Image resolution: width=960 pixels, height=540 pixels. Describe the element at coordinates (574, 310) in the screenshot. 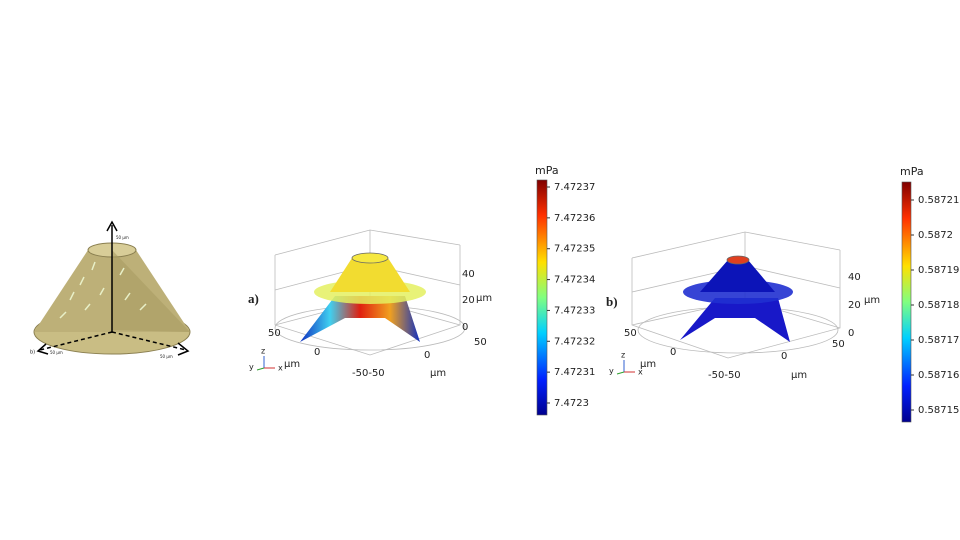

I see `colorbar-tick-label: 7.47233` at that location.